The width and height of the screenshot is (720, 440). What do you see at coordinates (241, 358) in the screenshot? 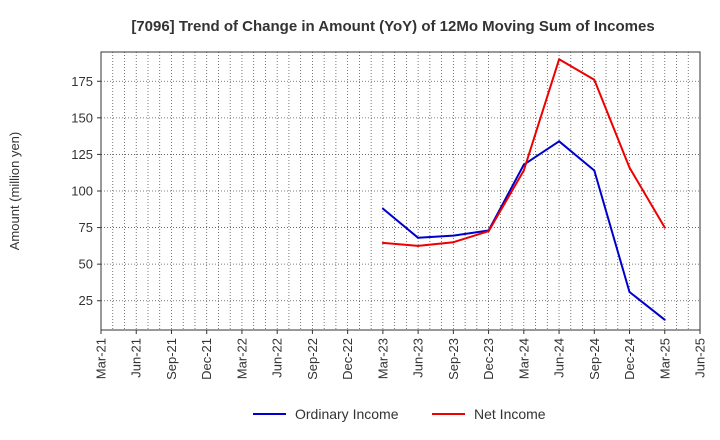
I see `x-tick-label: Mar-22` at bounding box center [241, 358].